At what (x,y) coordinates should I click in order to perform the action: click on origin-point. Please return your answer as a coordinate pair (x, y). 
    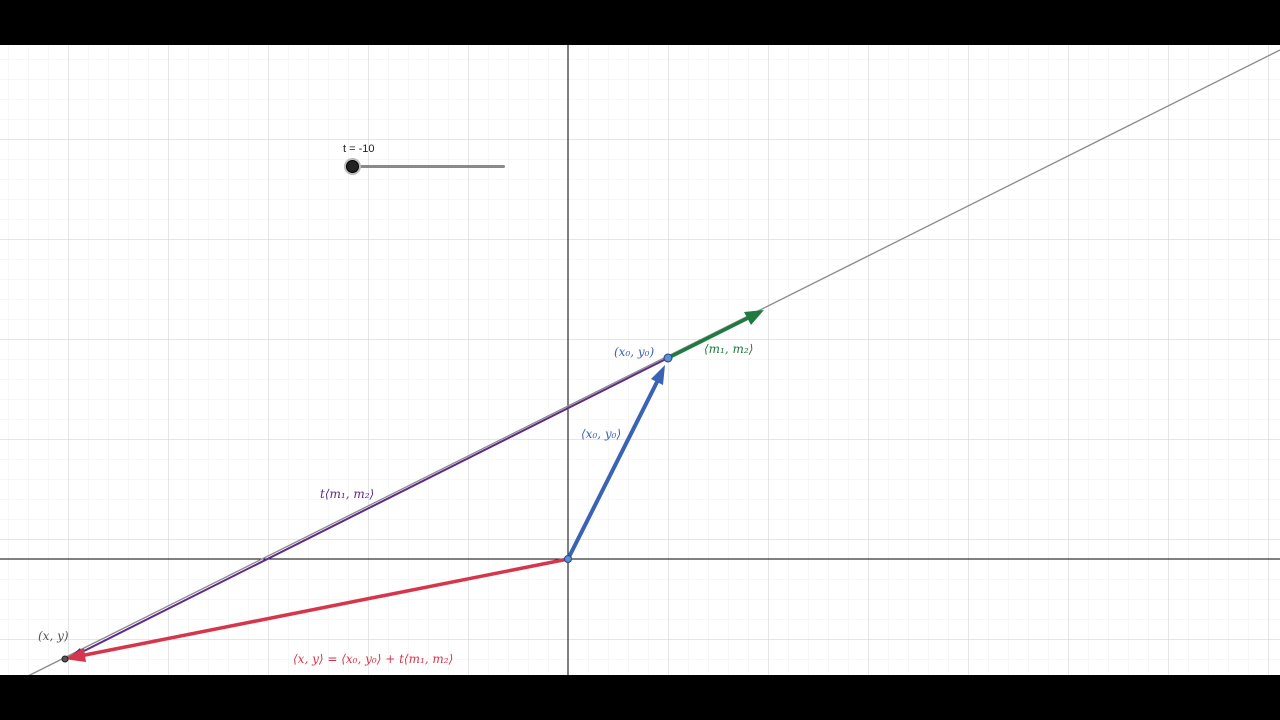
    Looking at the image, I should click on (568, 559).